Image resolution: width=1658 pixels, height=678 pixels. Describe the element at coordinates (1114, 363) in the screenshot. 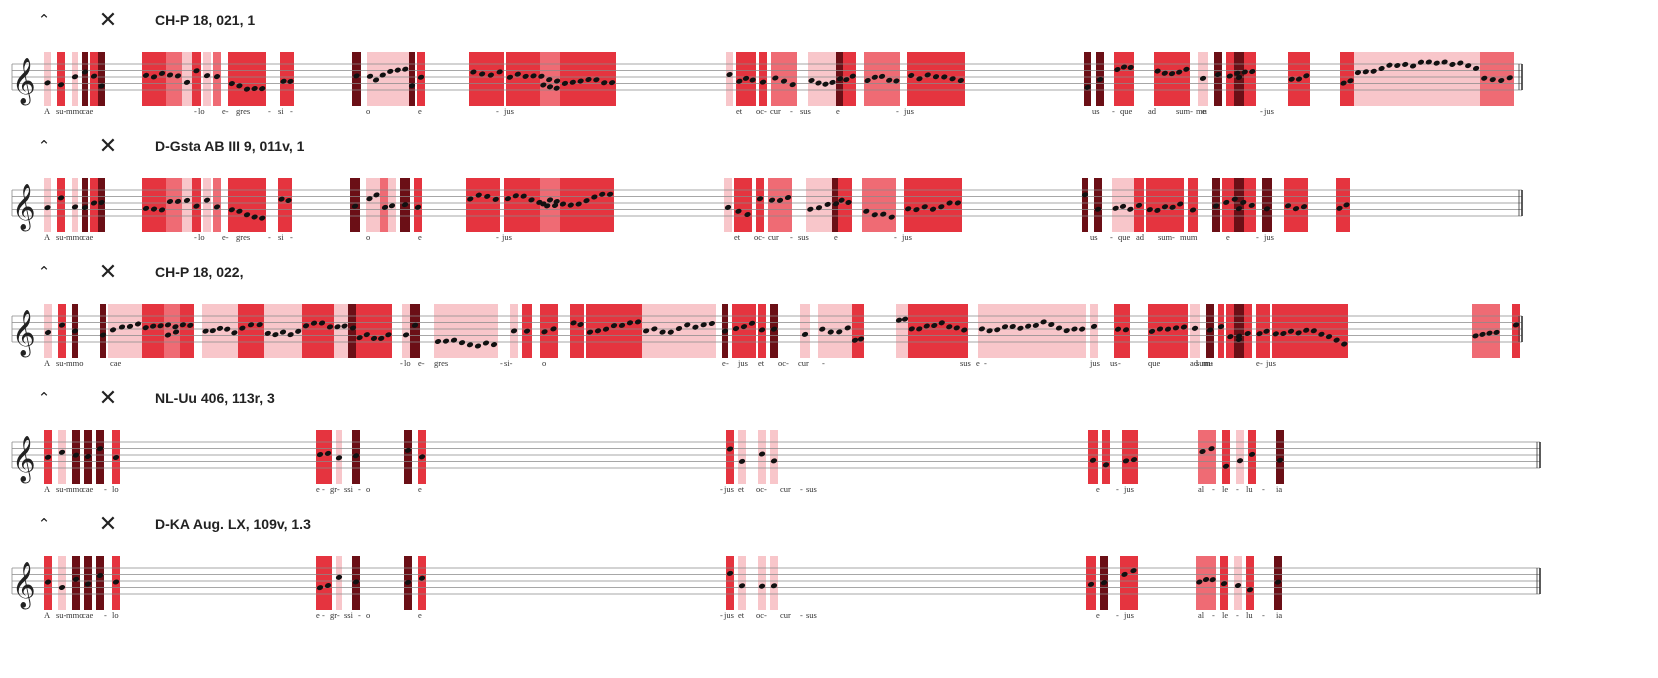

I see `lyric-syllable: us` at that location.